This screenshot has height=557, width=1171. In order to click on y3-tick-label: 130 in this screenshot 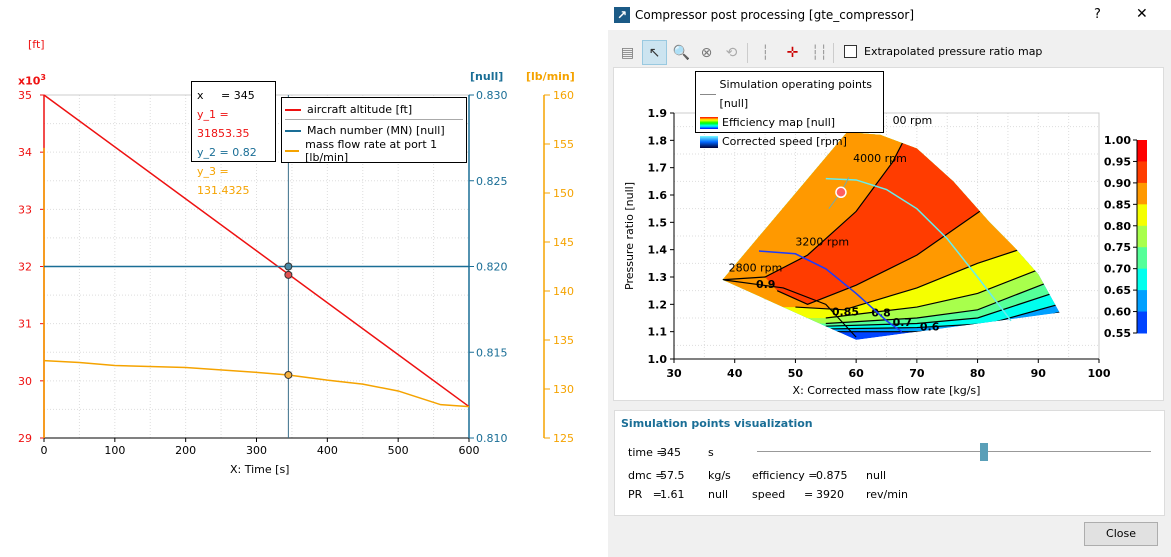, I will do `click(563, 389)`.